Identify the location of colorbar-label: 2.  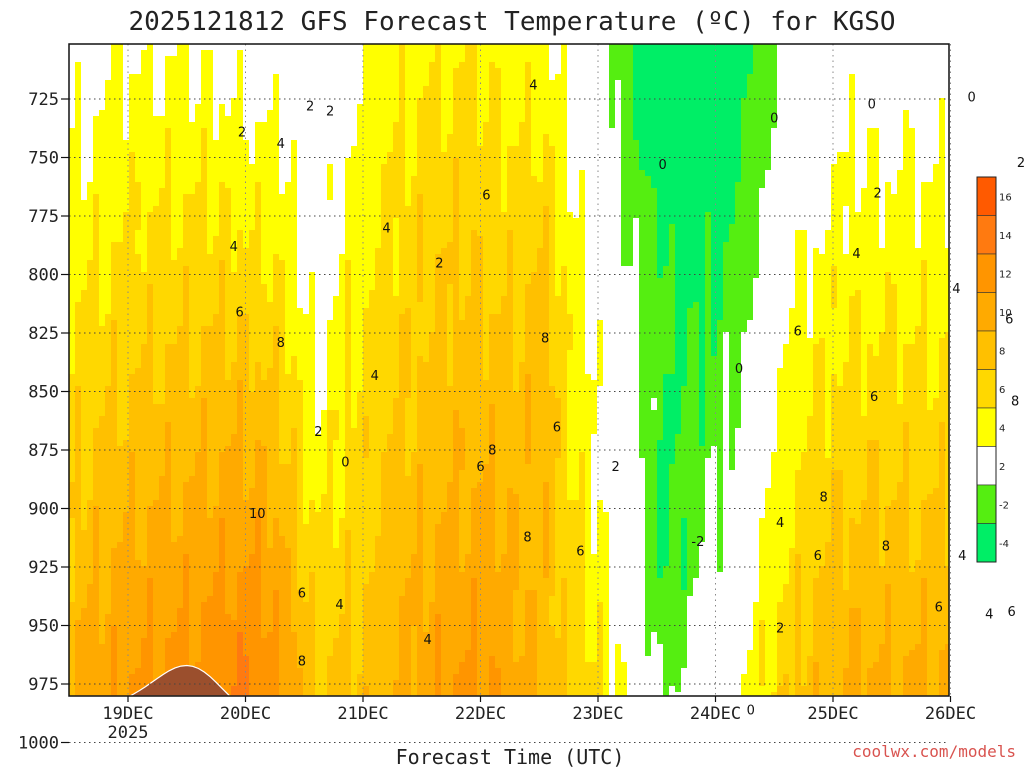
(1002, 467).